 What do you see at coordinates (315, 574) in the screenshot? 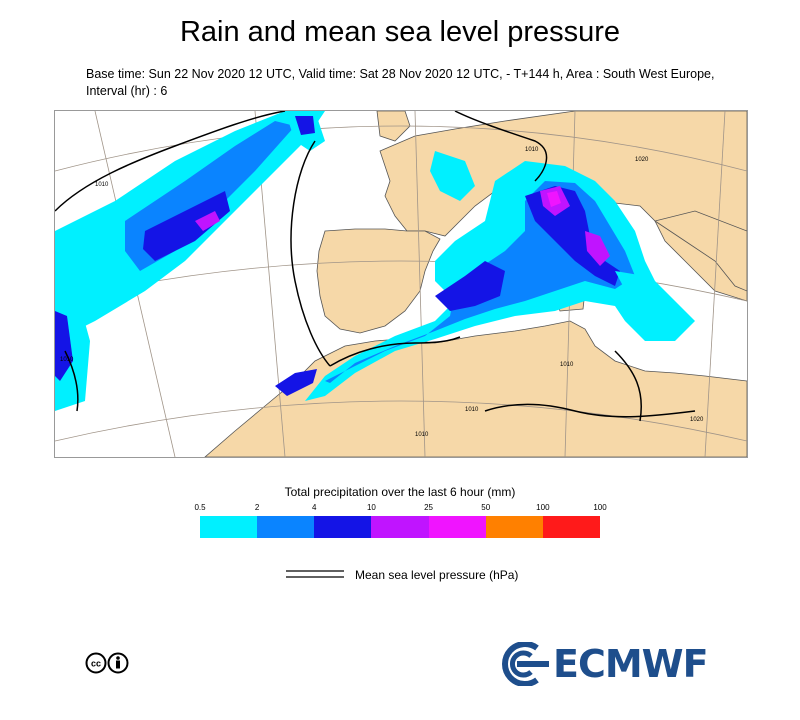
I see `pressure-legend-line` at bounding box center [315, 574].